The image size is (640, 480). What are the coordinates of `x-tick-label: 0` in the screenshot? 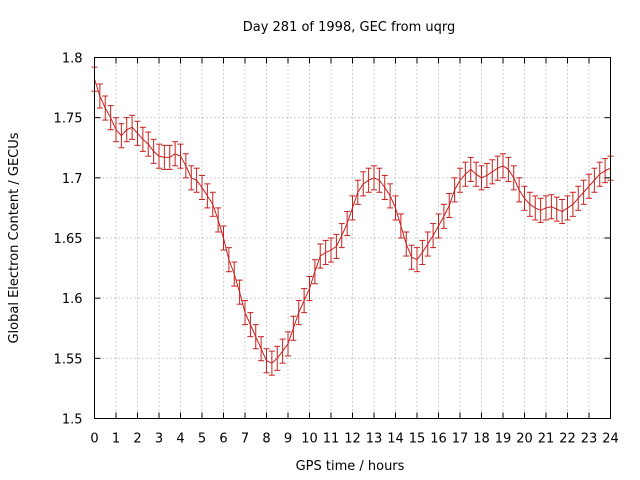 It's located at (94, 439).